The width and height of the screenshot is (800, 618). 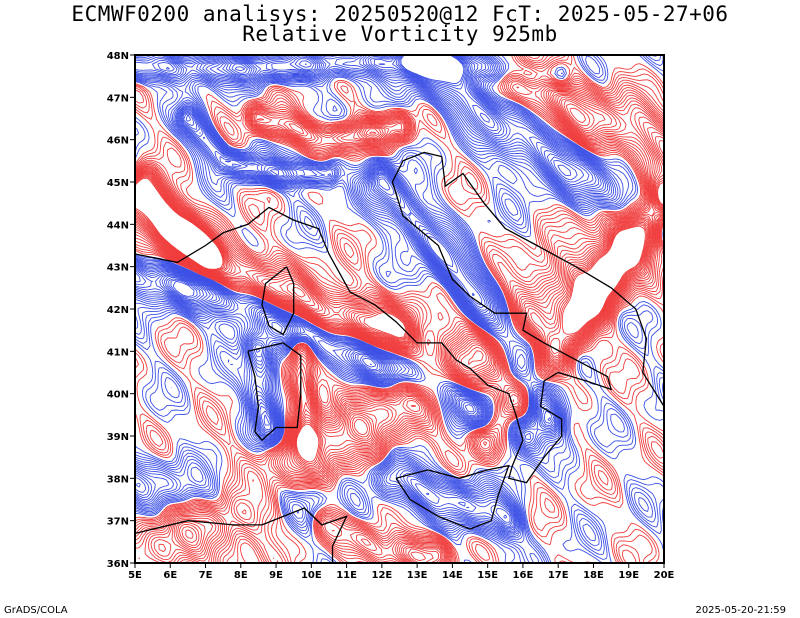 What do you see at coordinates (664, 575) in the screenshot?
I see `lon-tick-label: 20E` at bounding box center [664, 575].